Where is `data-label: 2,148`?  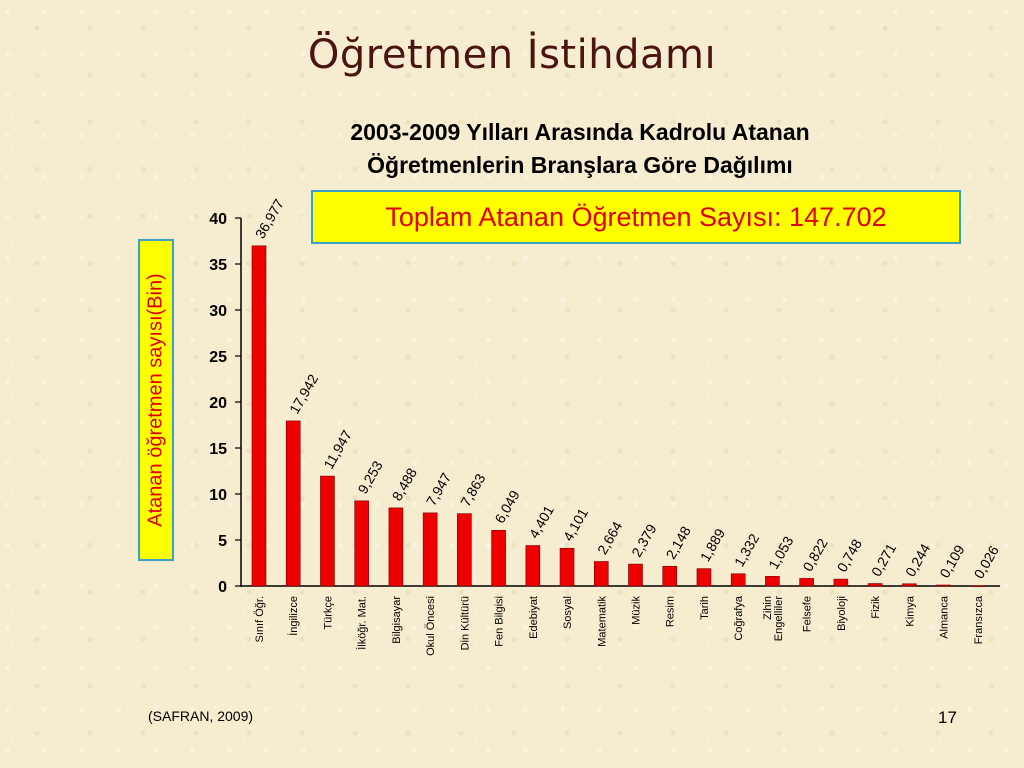
data-label: 2,148 is located at coordinates (677, 542).